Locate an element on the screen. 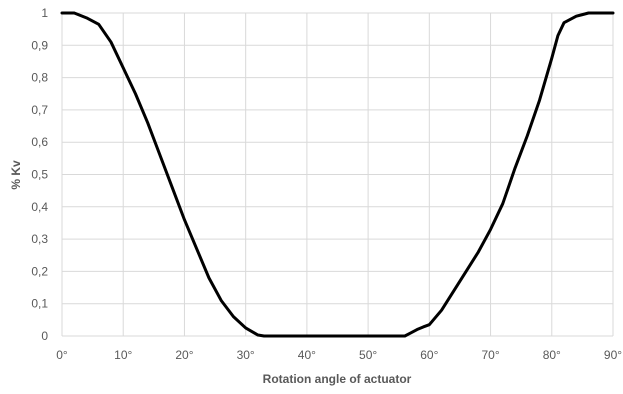  x-tick-label-6: 60° is located at coordinates (429, 355).